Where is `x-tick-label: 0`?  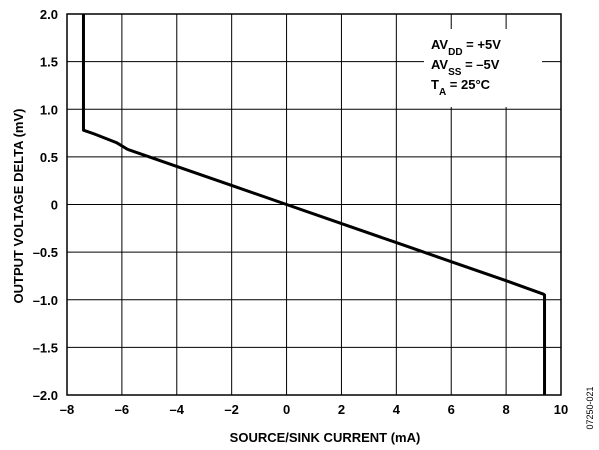
x-tick-label: 0 is located at coordinates (286, 409).